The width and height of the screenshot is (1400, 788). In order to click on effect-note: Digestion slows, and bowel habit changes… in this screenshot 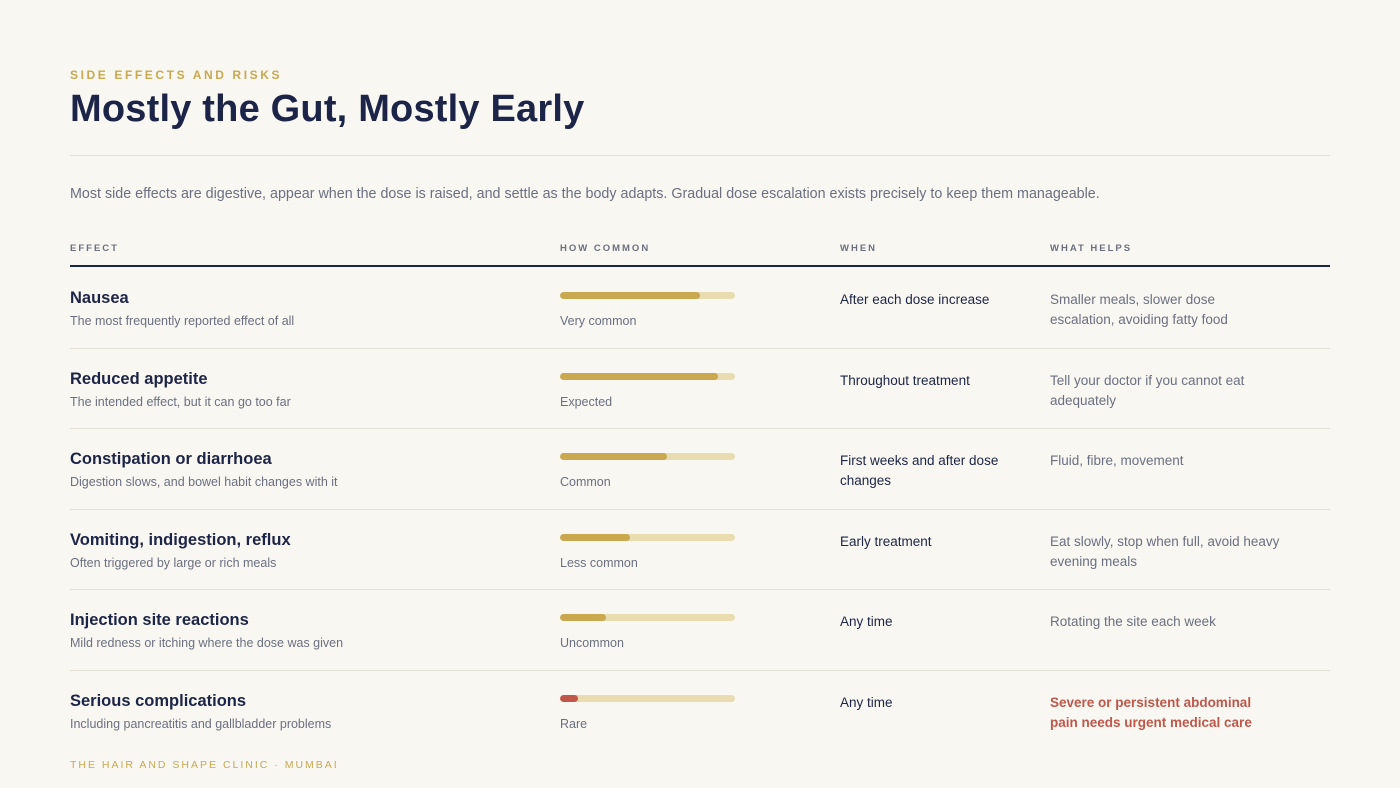, I will do `click(204, 482)`.